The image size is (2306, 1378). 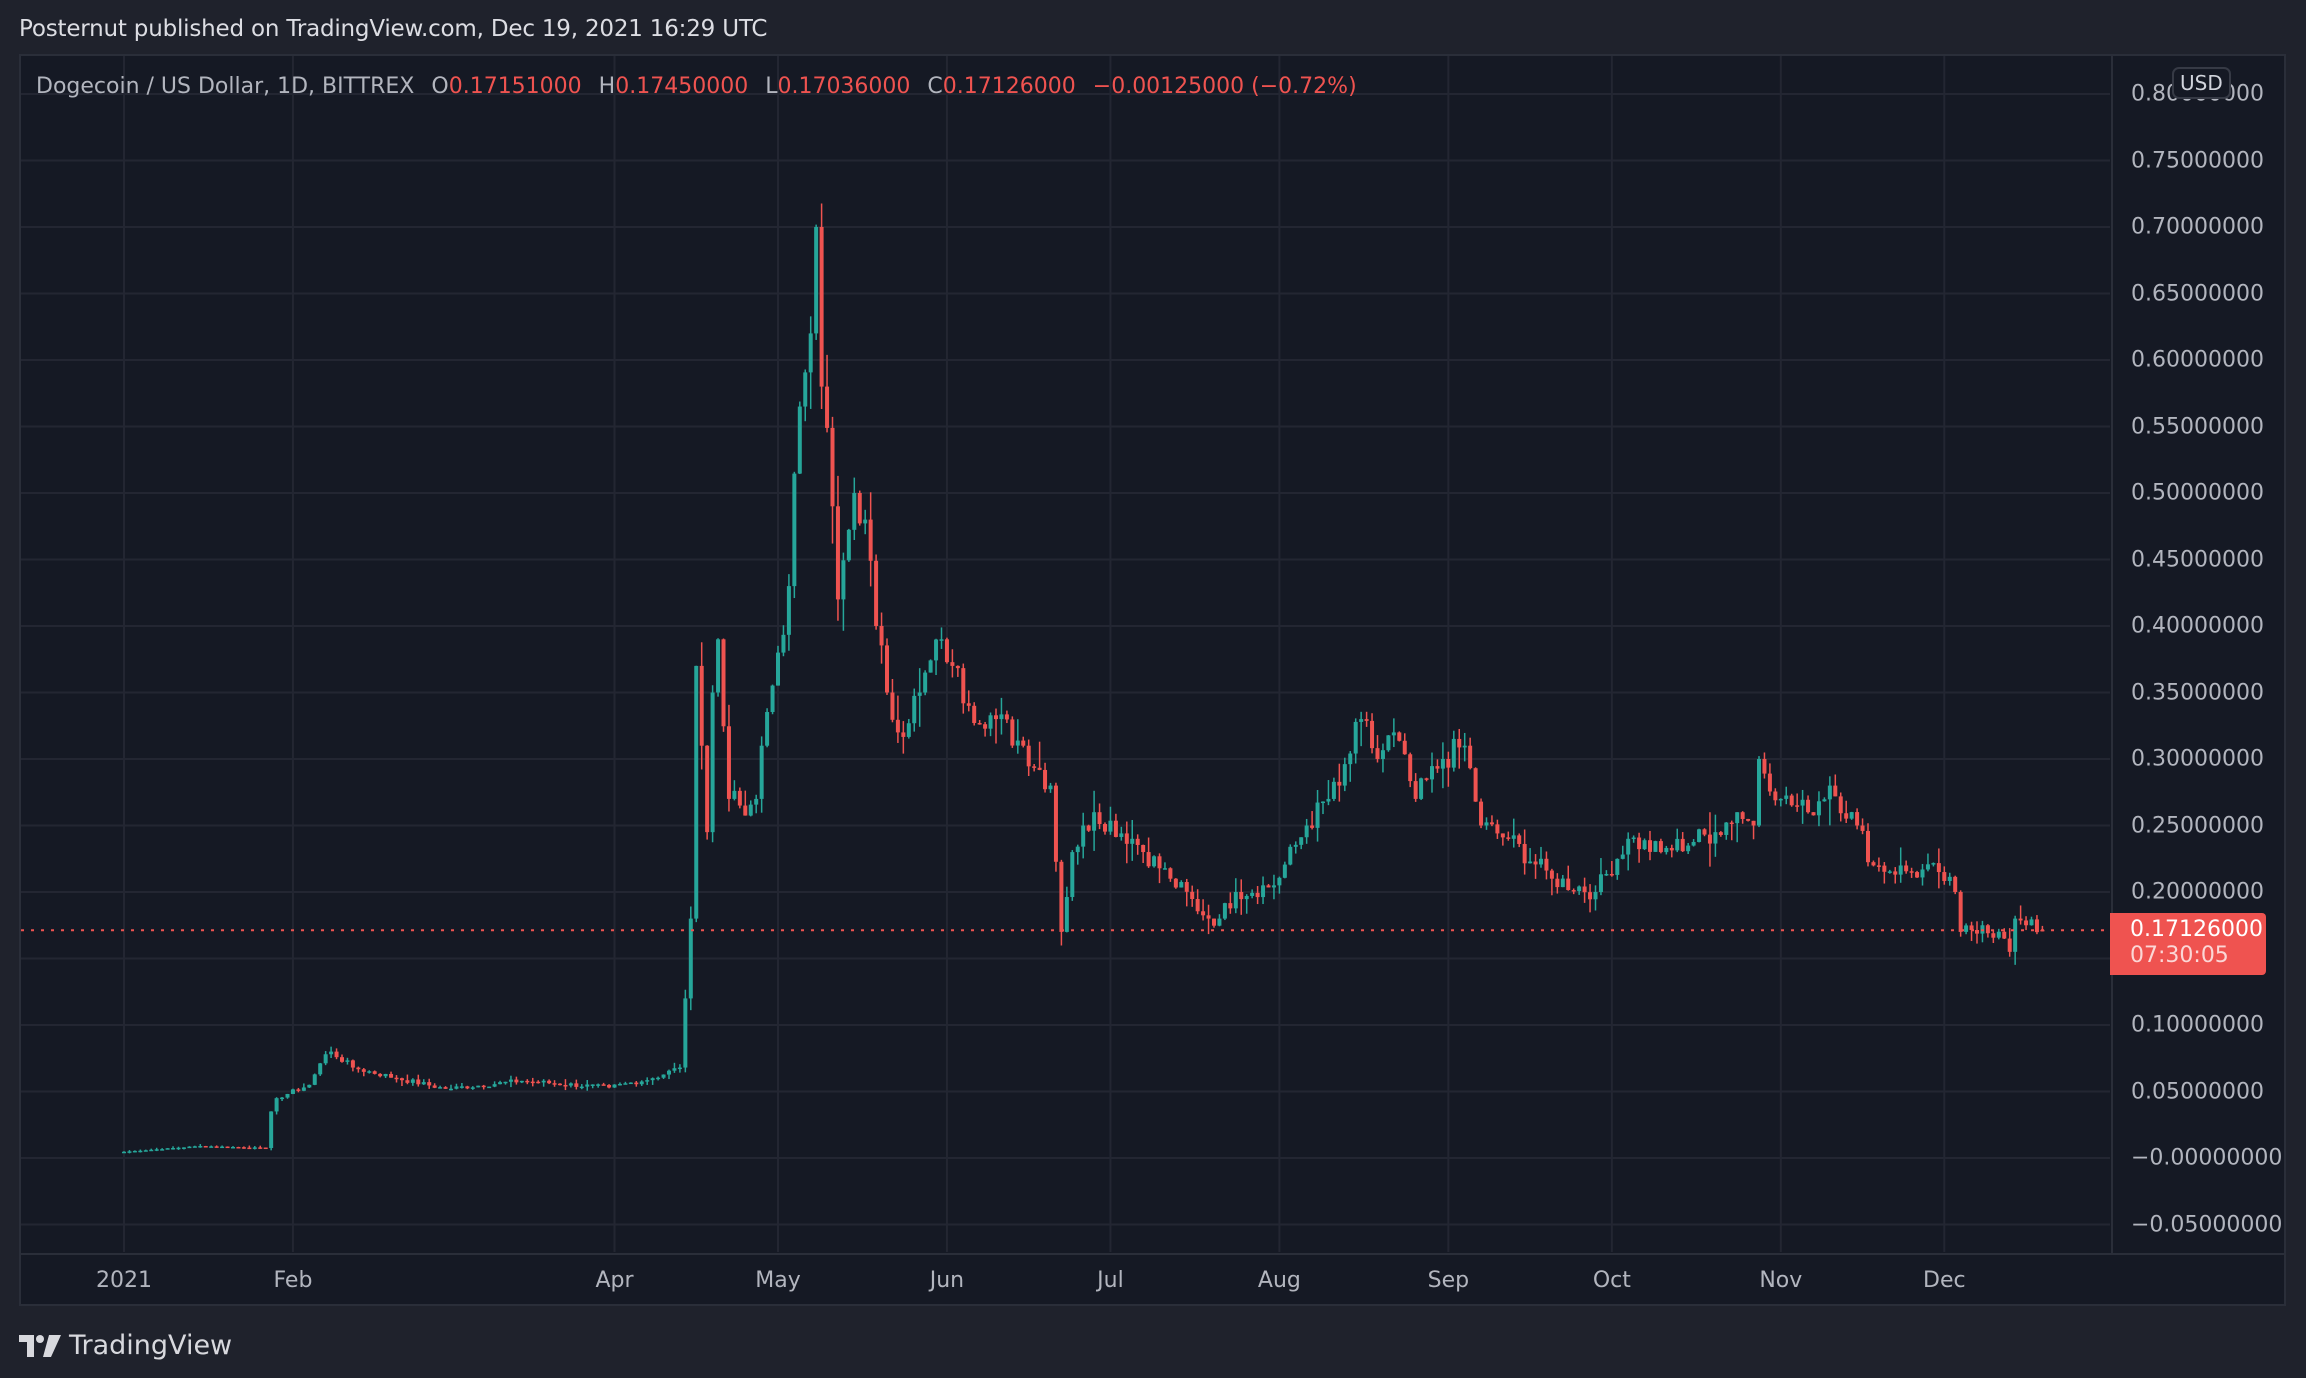 I want to click on price-axis, so click(x=2198, y=653).